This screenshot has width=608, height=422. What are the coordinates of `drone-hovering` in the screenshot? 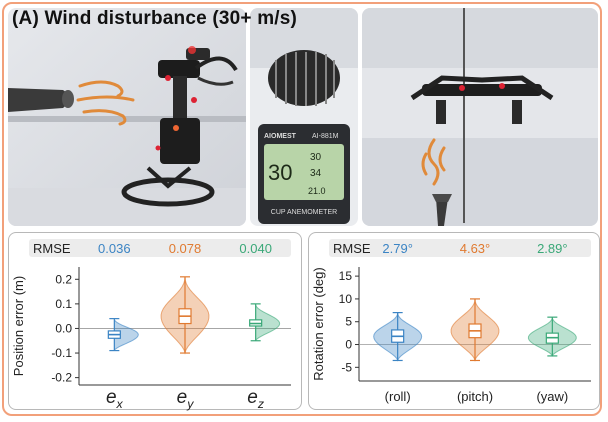 It's located at (482, 99).